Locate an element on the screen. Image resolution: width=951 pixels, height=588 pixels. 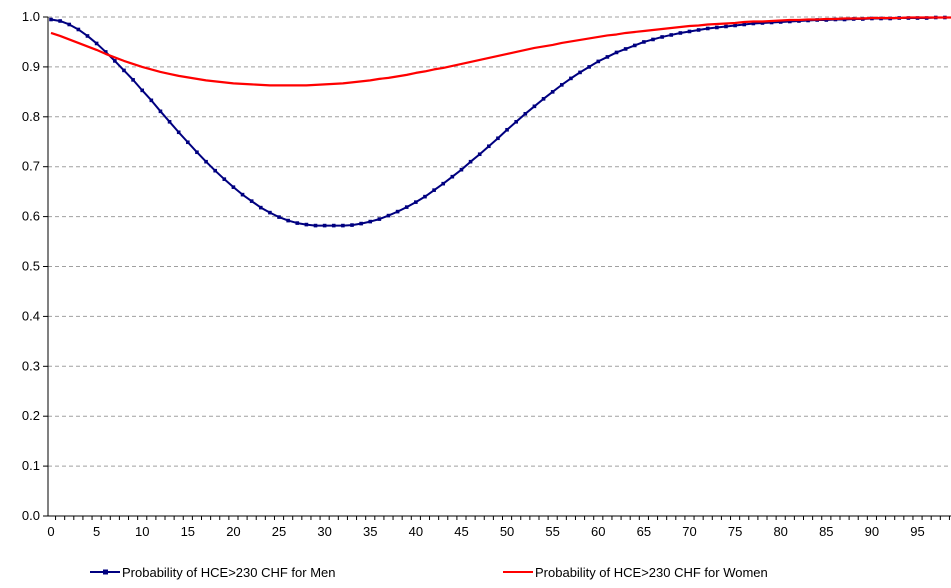
legend-item-women: Probability of HCE>230 CHF for Women is located at coordinates (635, 572).